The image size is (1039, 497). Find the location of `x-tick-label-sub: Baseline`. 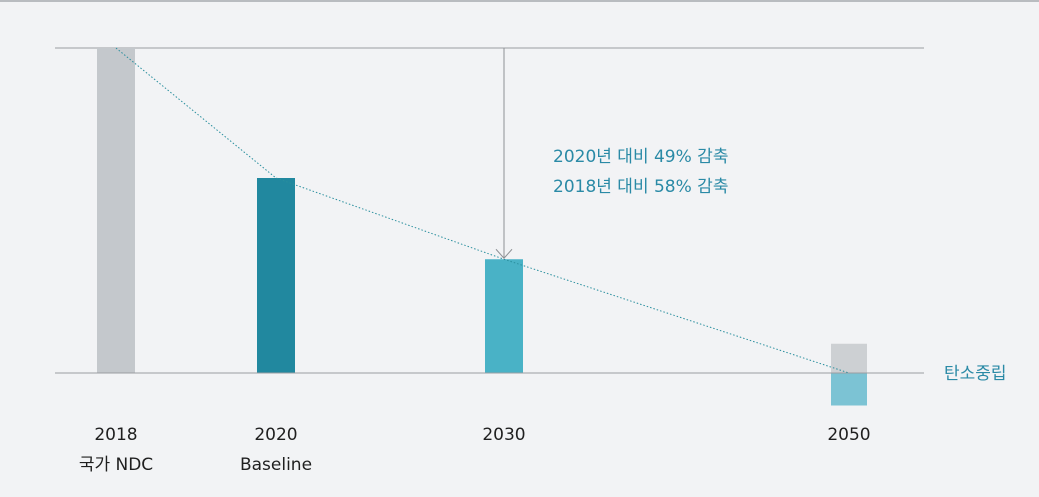

x-tick-label-sub: Baseline is located at coordinates (276, 465).